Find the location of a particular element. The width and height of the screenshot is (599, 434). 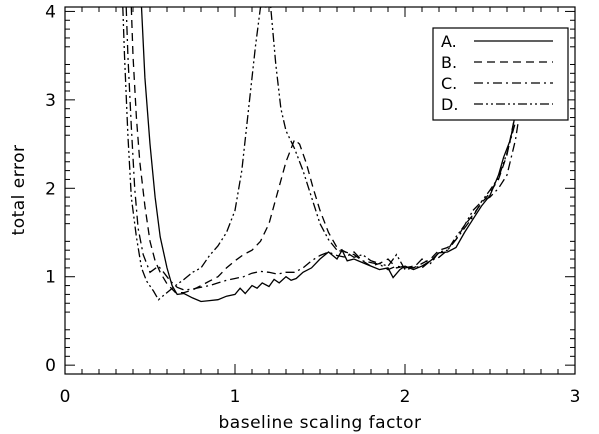

x-tick-label-1: 1 is located at coordinates (235, 397).